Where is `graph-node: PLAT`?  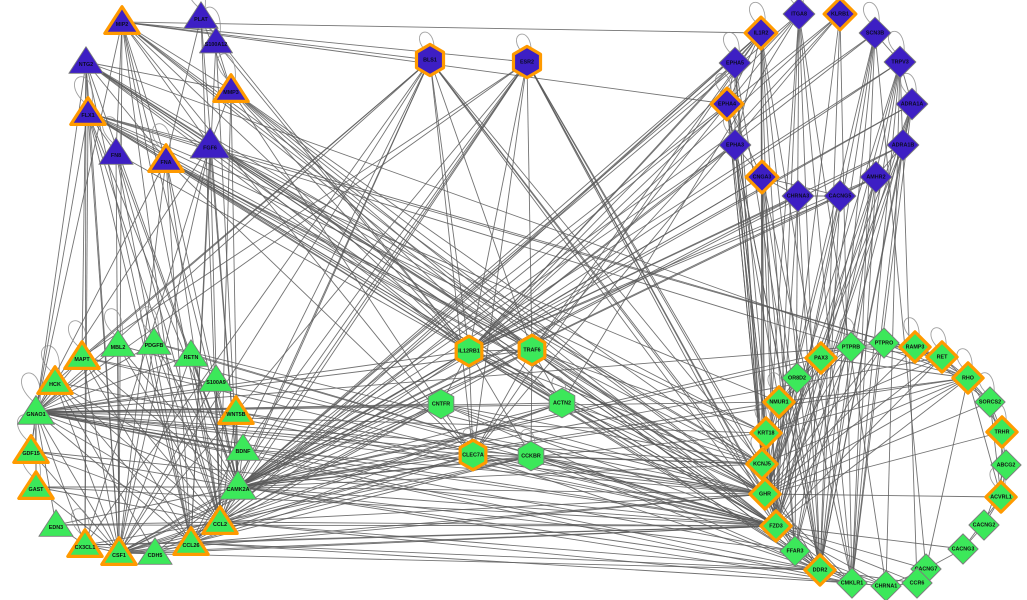 graph-node: PLAT is located at coordinates (201, 15).